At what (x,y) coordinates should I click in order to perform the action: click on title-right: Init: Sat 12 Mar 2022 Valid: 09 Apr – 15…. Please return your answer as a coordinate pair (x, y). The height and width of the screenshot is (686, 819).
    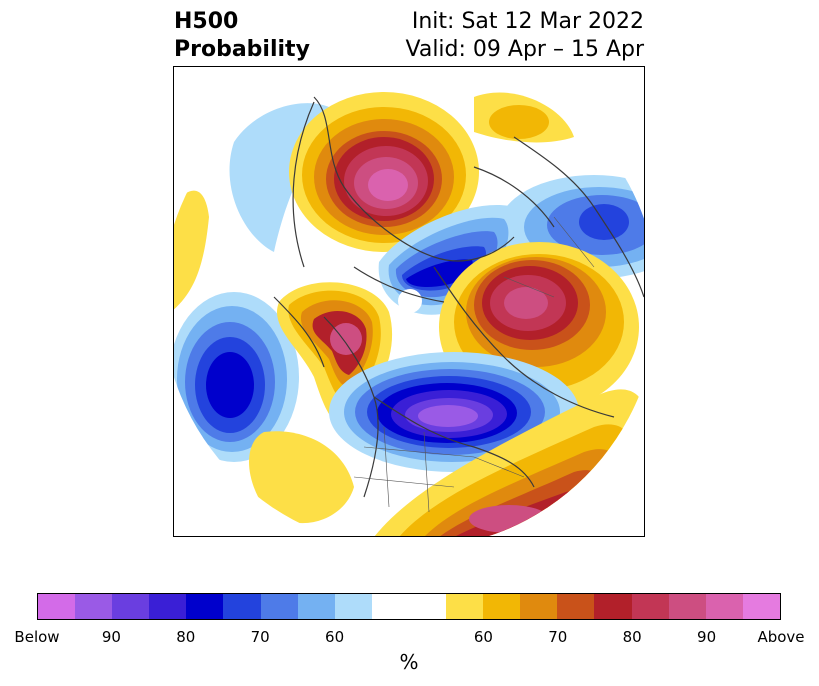
    Looking at the image, I should click on (525, 36).